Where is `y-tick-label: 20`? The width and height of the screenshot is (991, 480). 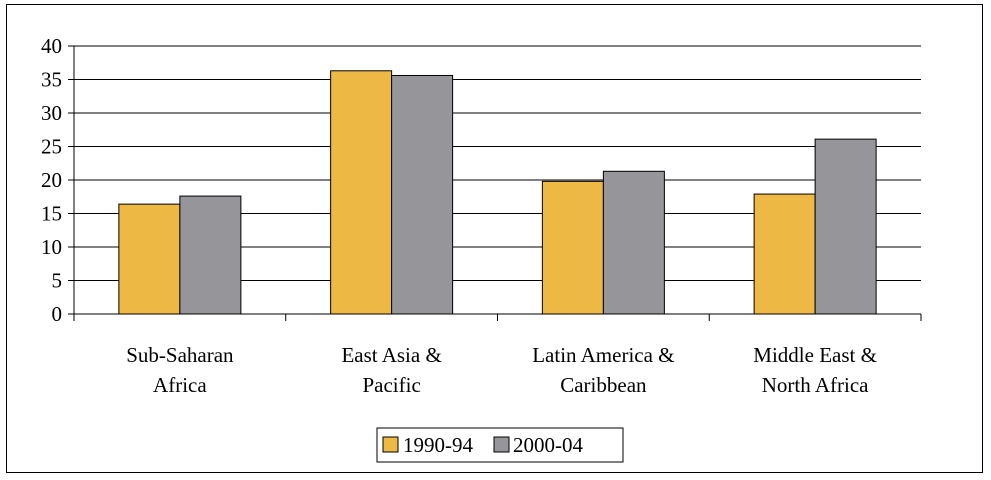
y-tick-label: 20 is located at coordinates (51, 180).